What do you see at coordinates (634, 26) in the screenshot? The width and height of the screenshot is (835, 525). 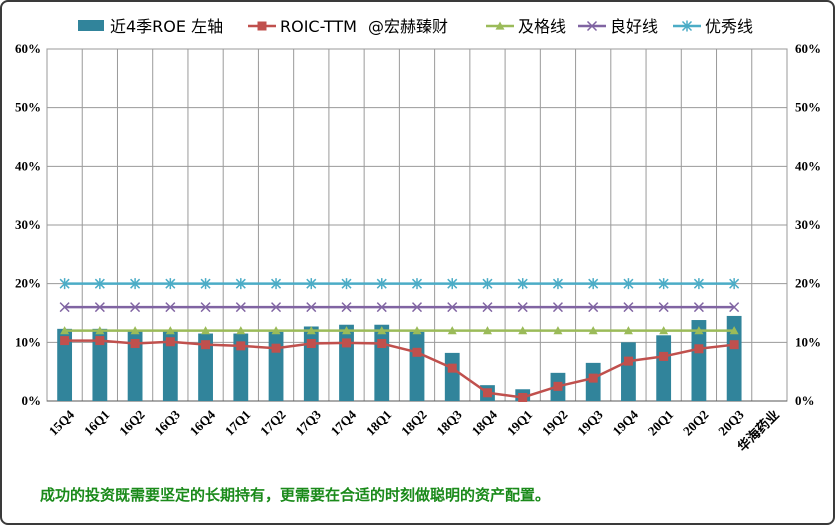 I see `legend-label: 良好线` at bounding box center [634, 26].